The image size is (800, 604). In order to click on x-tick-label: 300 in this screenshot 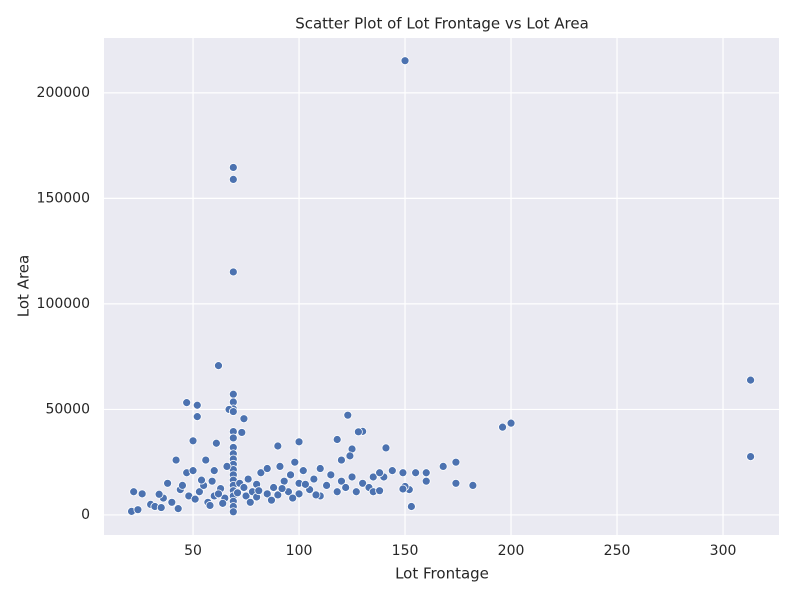, I will do `click(723, 551)`.